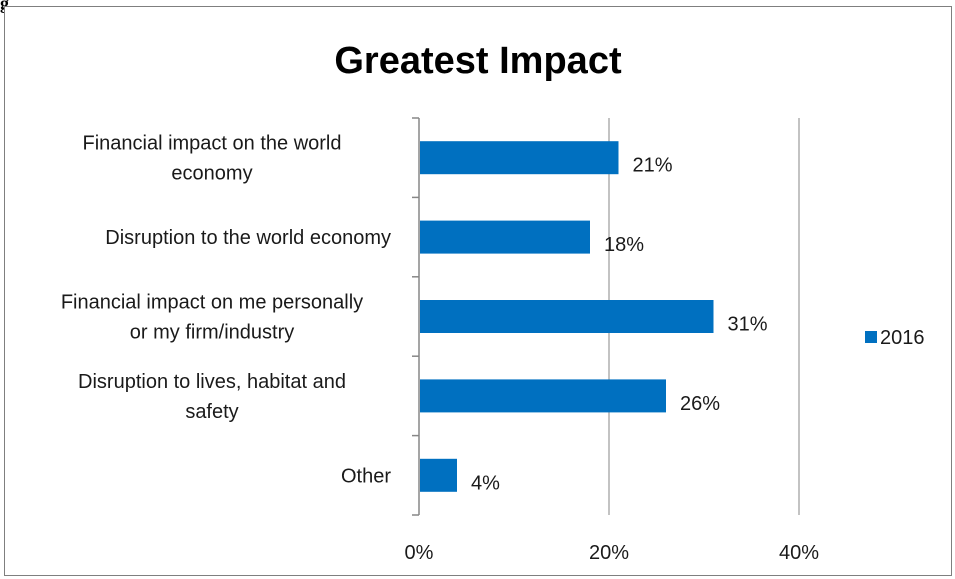  I want to click on x-tick-label: 20%, so click(609, 553).